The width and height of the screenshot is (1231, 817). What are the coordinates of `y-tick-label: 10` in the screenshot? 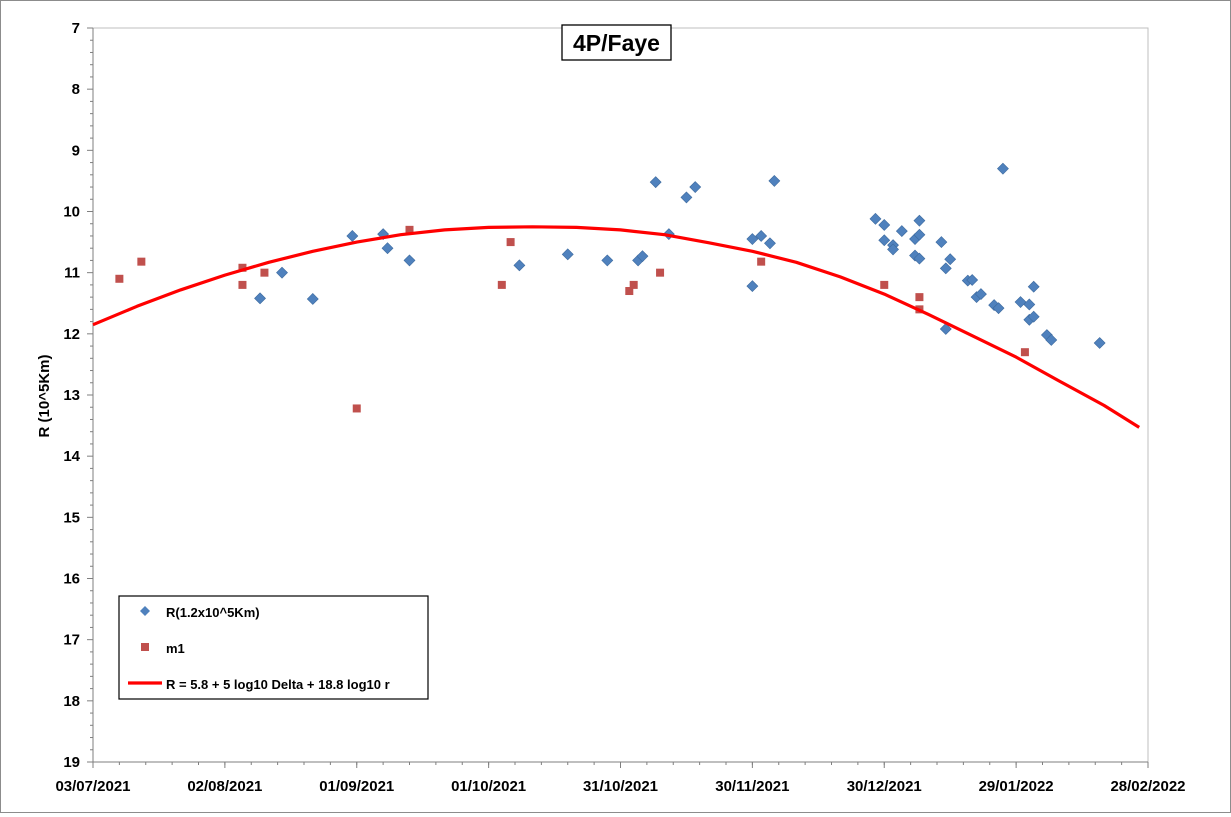 It's located at (71, 212).